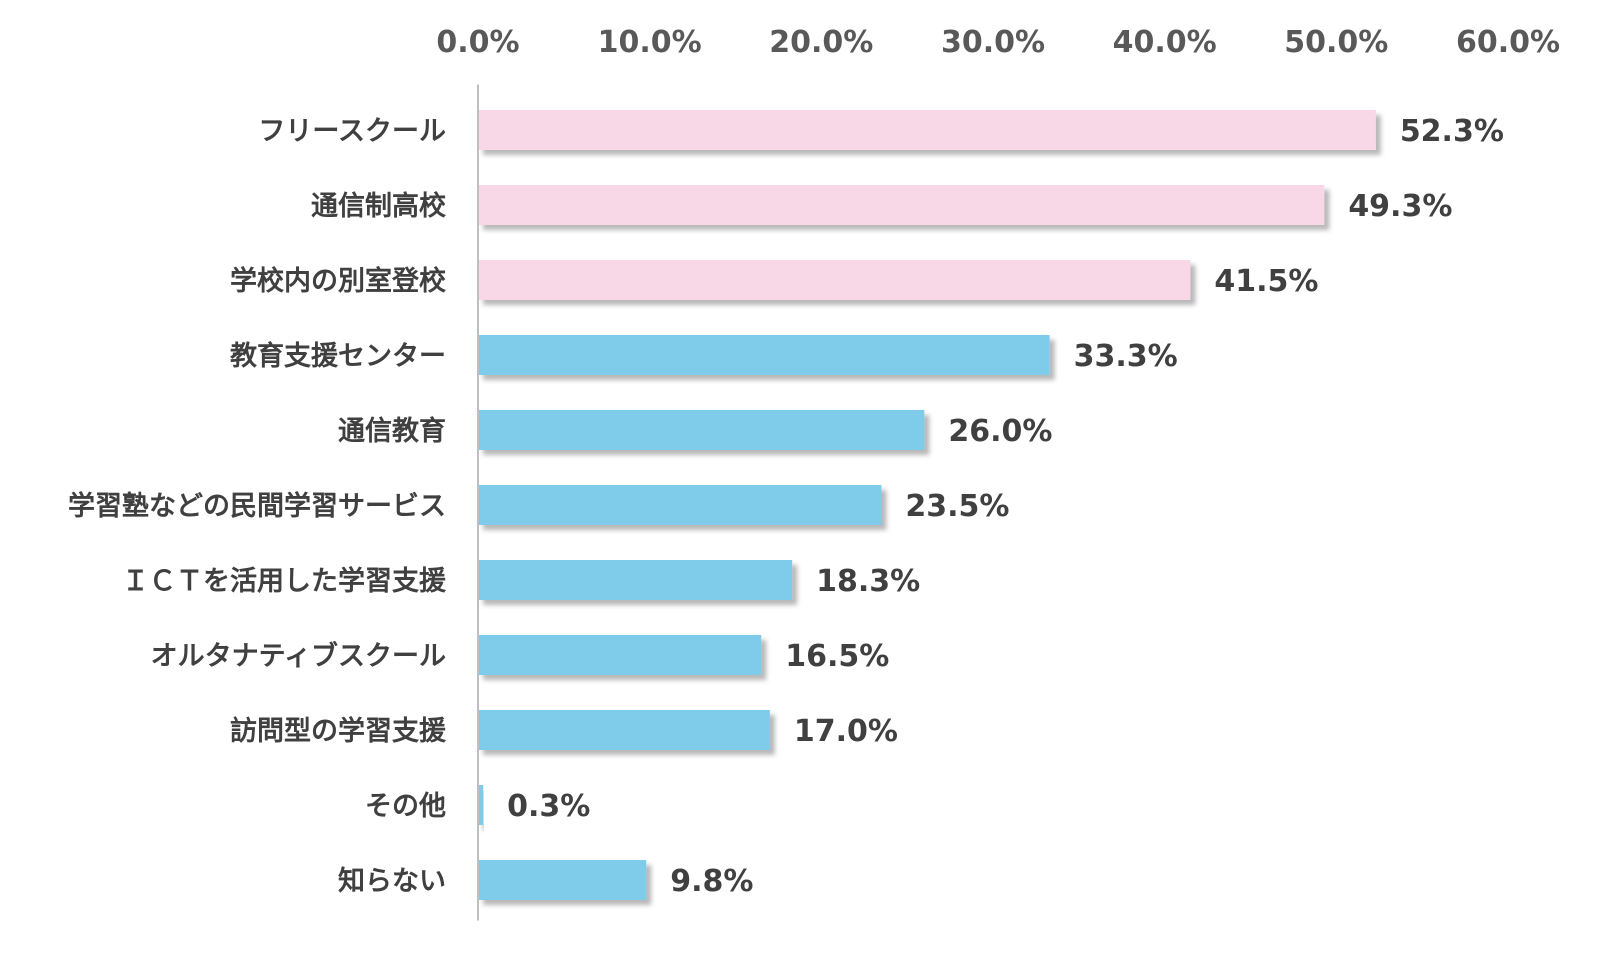 The image size is (1600, 959). I want to click on x-tick-label: 10.0%, so click(650, 42).